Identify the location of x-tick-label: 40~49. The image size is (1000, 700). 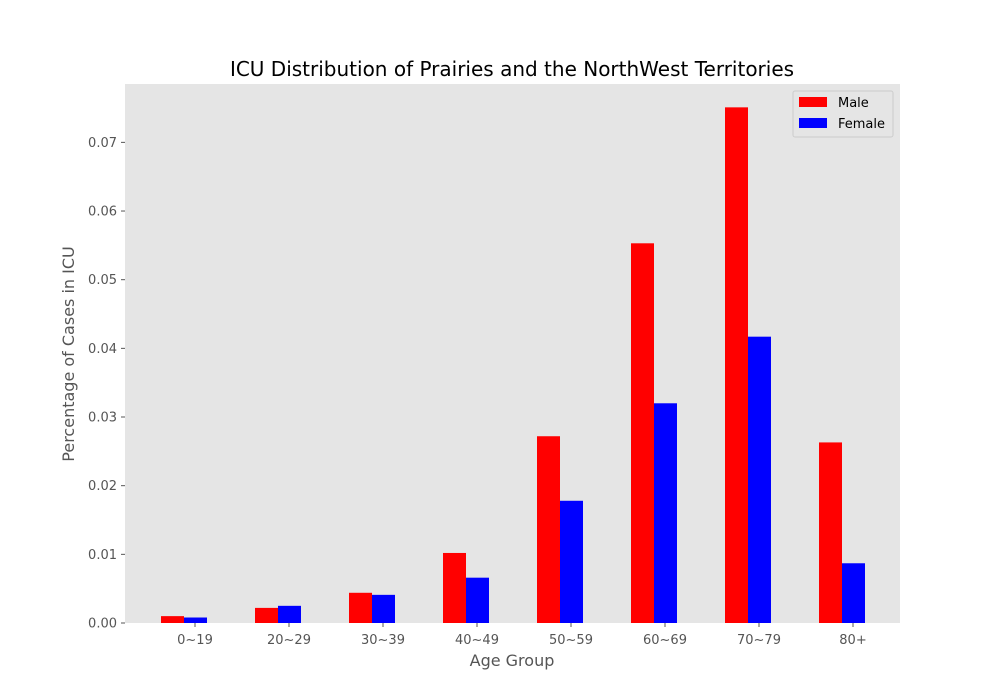
(477, 640).